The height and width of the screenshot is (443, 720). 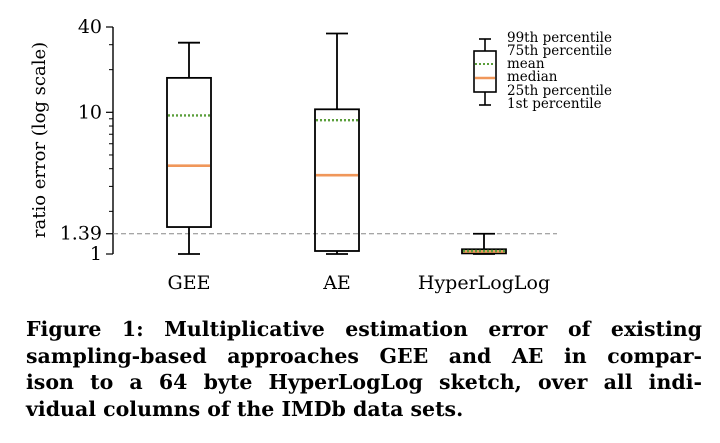 What do you see at coordinates (532, 77) in the screenshot?
I see `legend-entry: median` at bounding box center [532, 77].